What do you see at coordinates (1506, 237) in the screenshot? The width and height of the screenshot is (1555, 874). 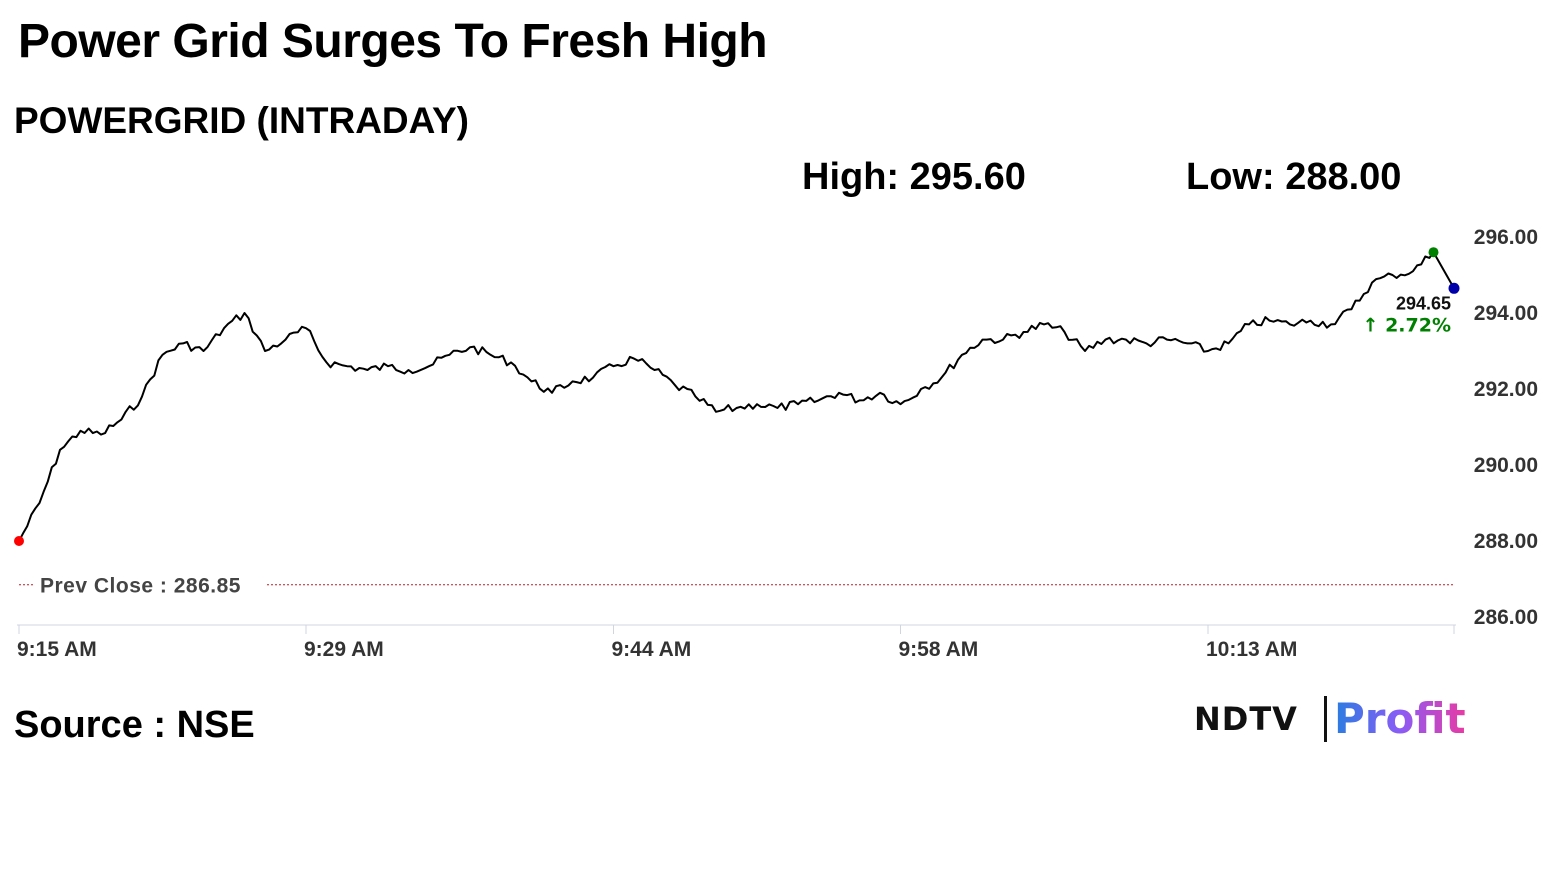 I see `y-tick-label: 296.00` at bounding box center [1506, 237].